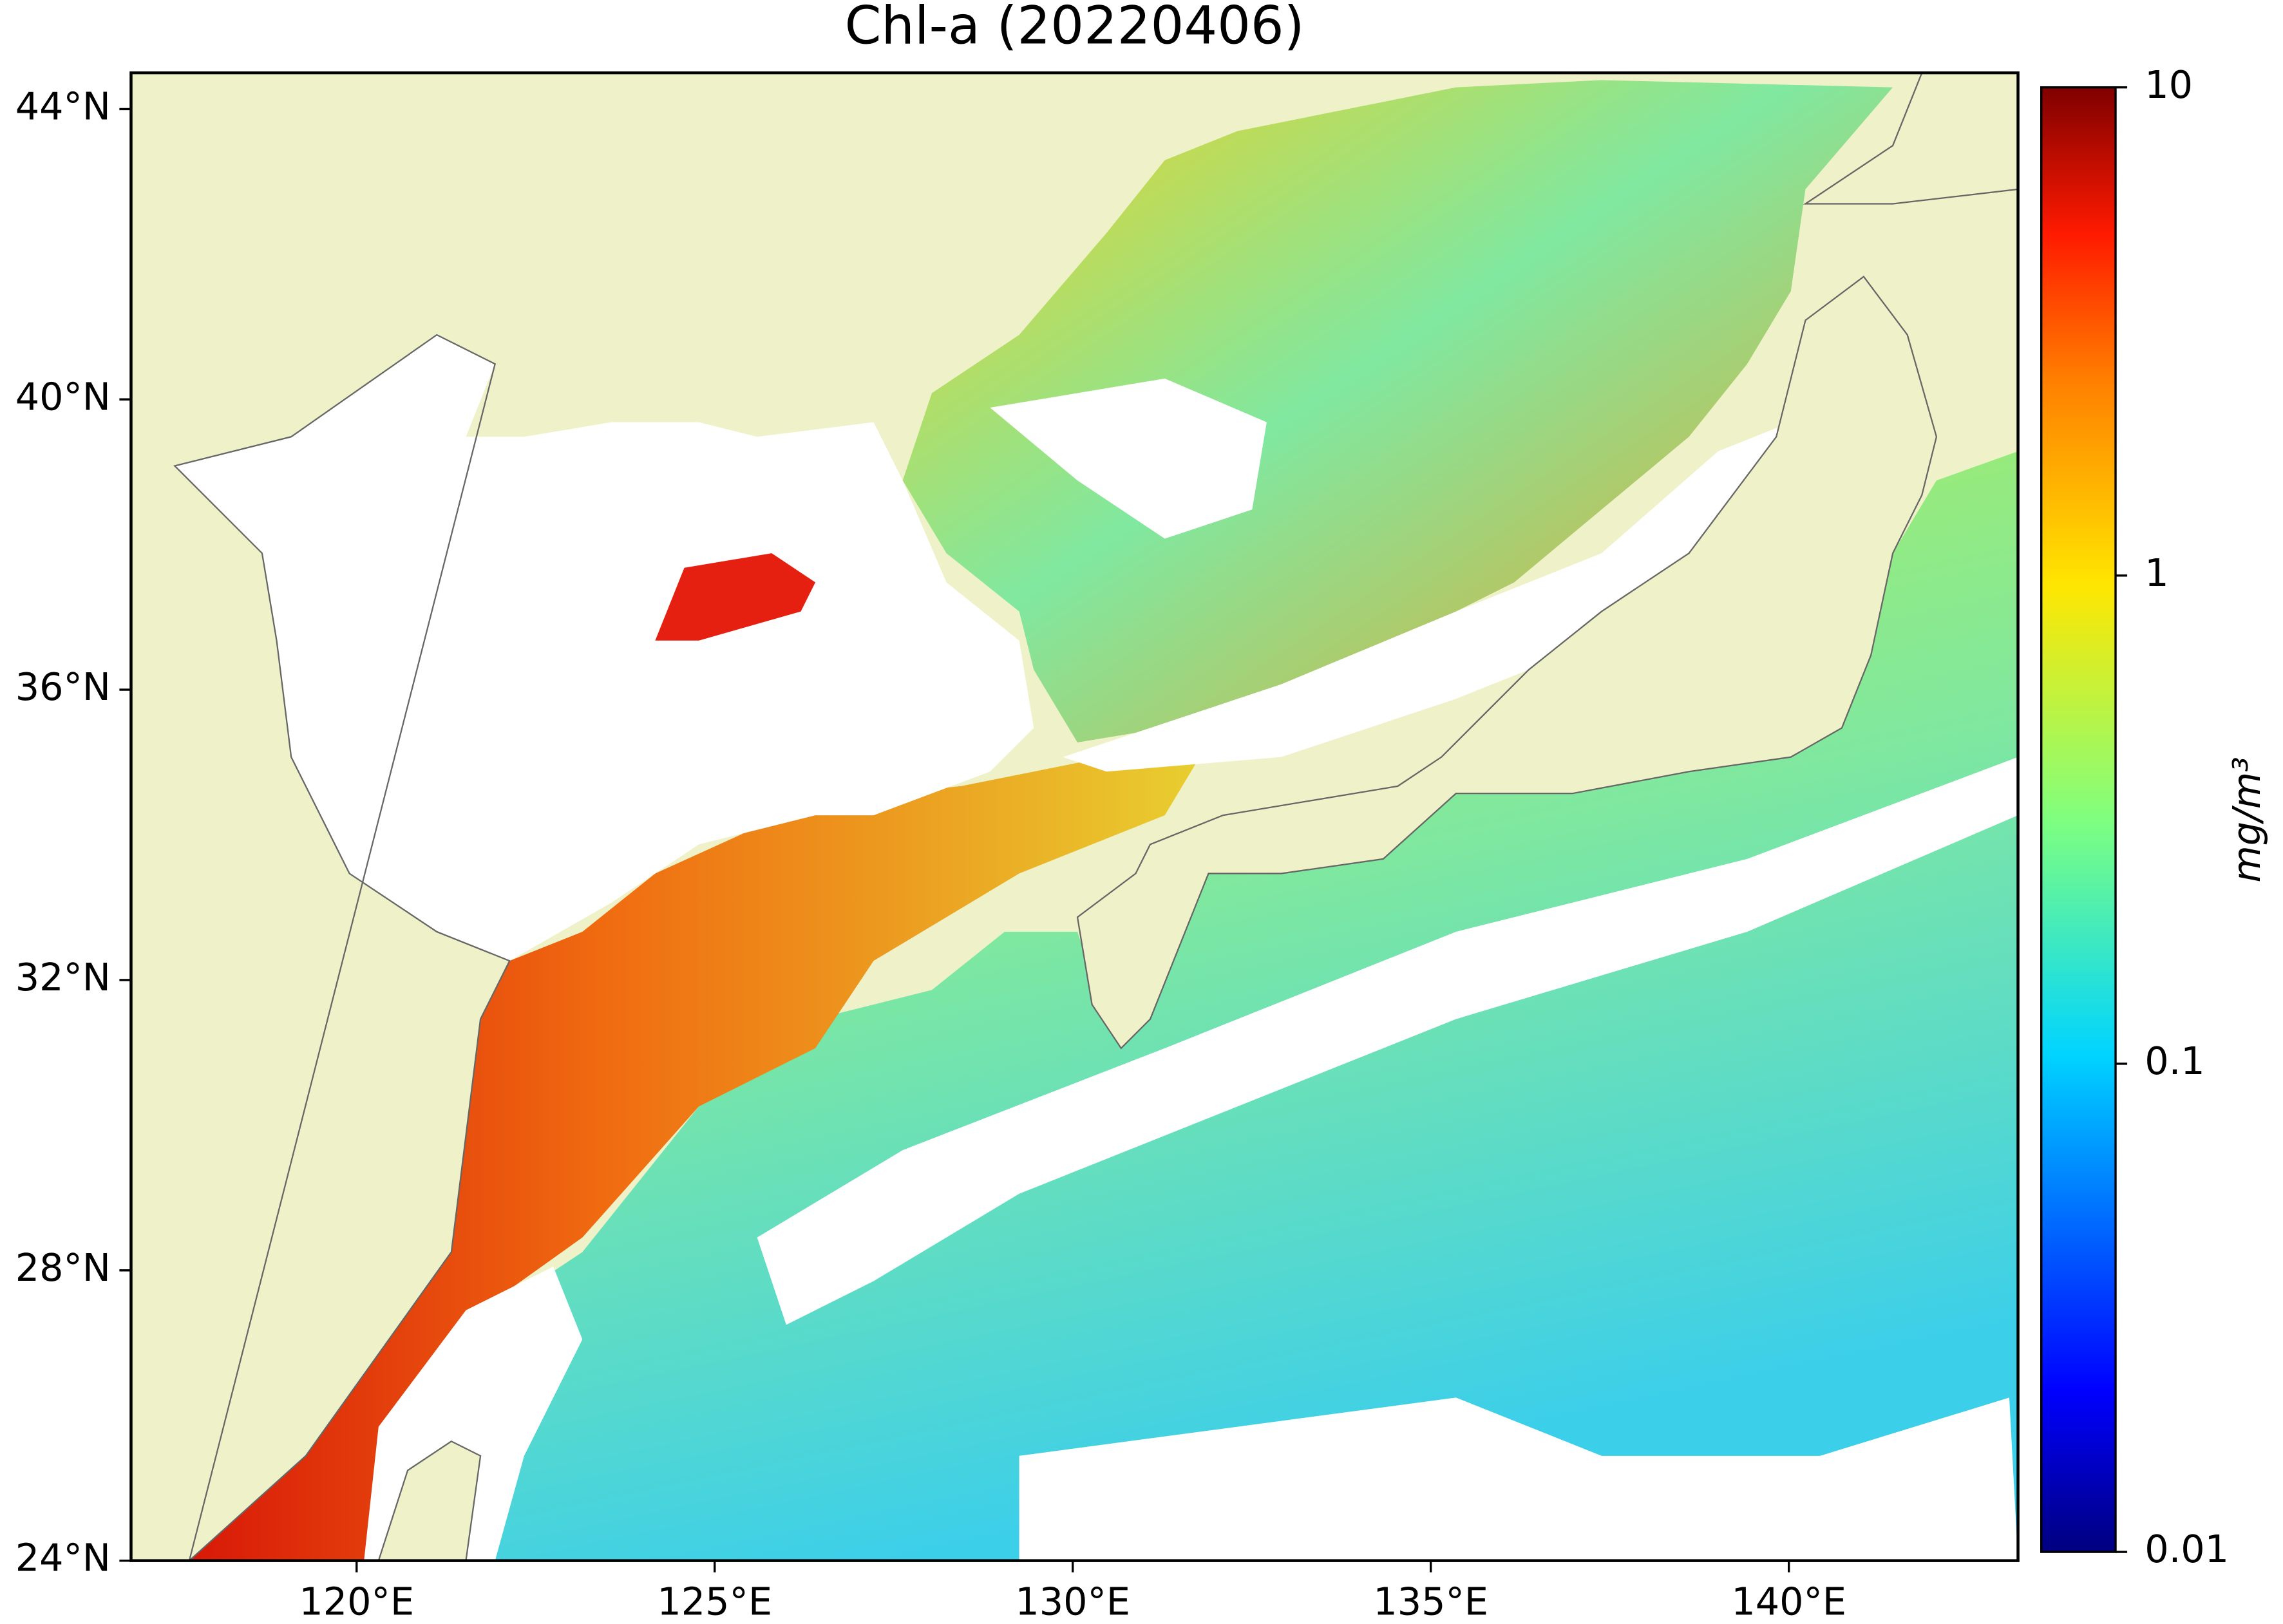  I want to click on colorbar, so click(2078, 820).